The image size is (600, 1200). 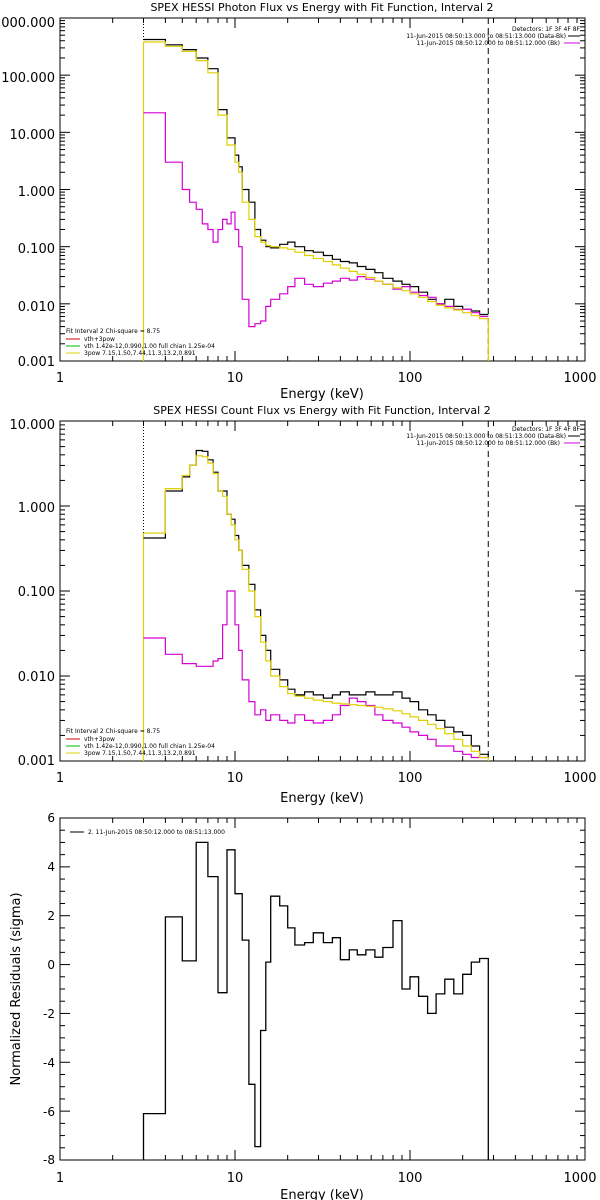 I want to click on residuals-y-tick-labels: 6 4 2 0 -2 -4 -6 -8, so click(x=49, y=989).